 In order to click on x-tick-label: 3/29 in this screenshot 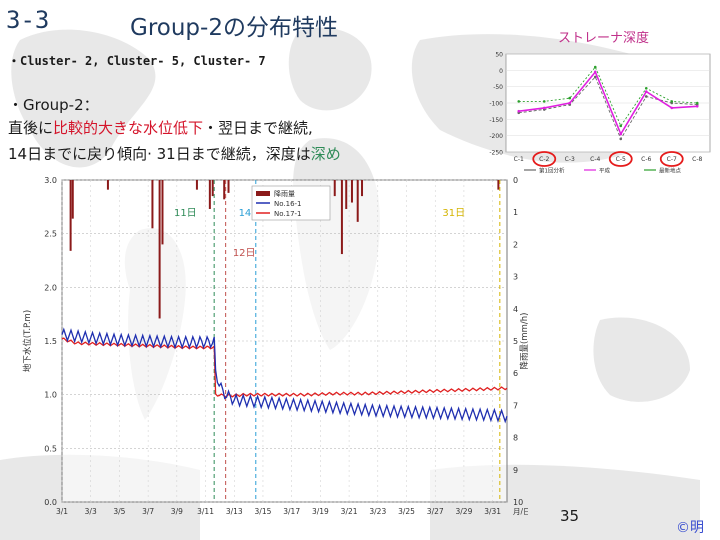, I will do `click(464, 511)`.